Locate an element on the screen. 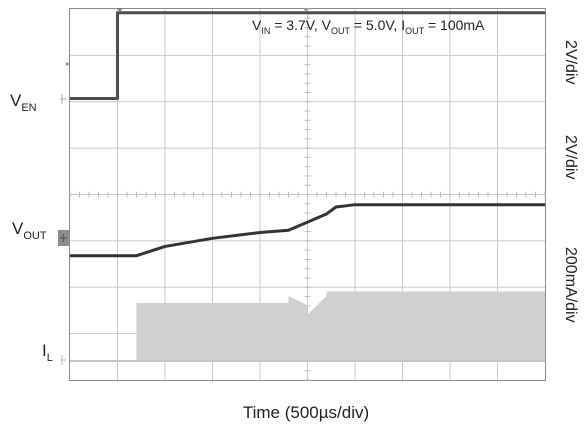 The image size is (584, 431). i-l-label: IL is located at coordinates (47, 352).